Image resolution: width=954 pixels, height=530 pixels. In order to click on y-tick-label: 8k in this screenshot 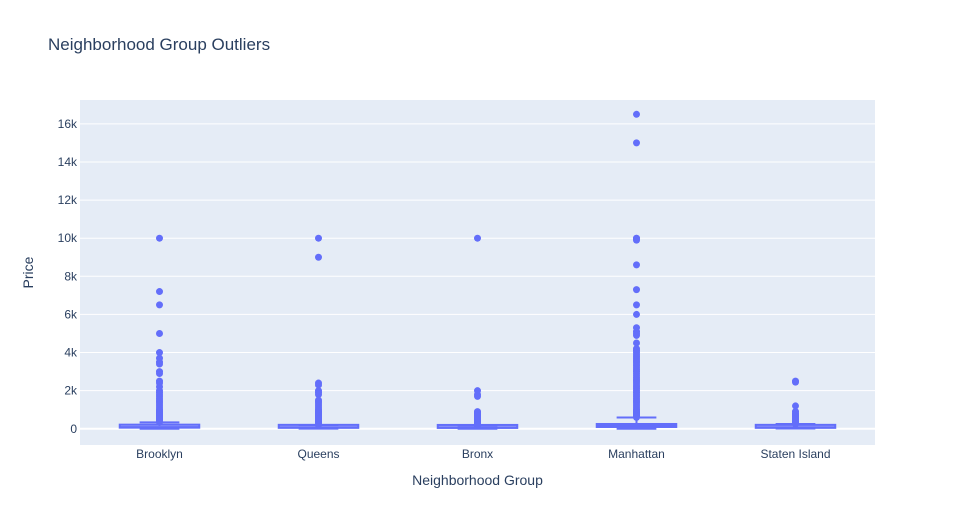, I will do `click(71, 276)`.